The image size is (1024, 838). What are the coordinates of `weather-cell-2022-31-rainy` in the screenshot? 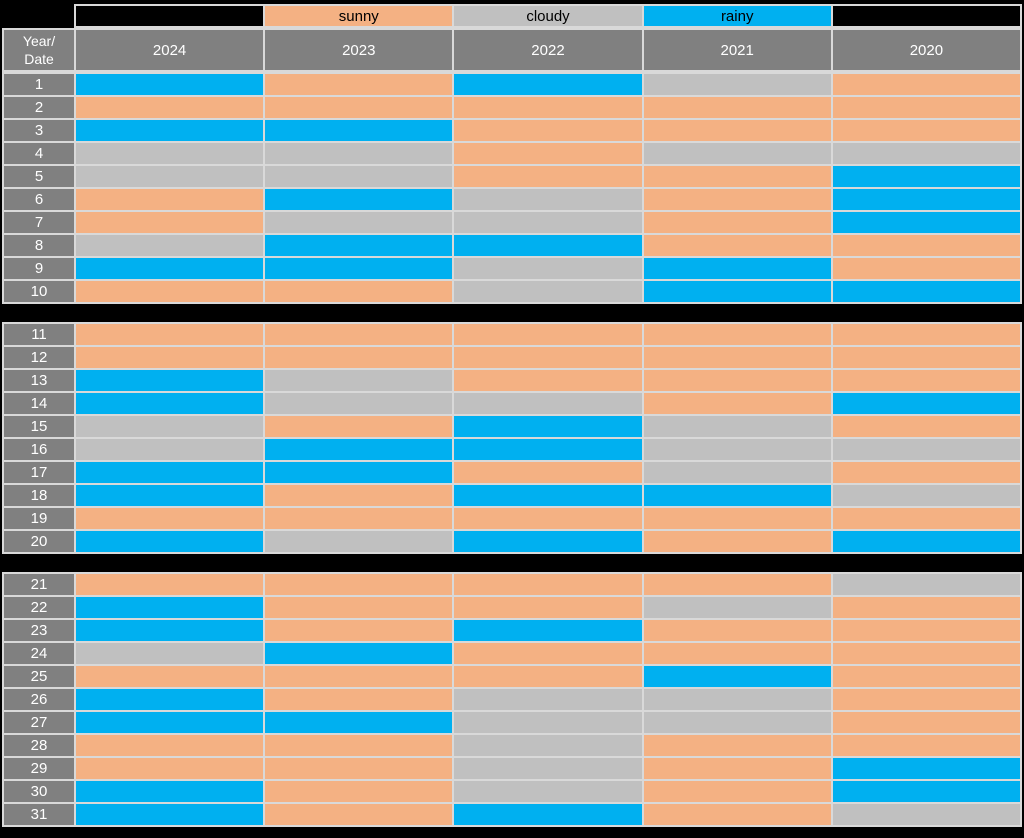 It's located at (548, 814).